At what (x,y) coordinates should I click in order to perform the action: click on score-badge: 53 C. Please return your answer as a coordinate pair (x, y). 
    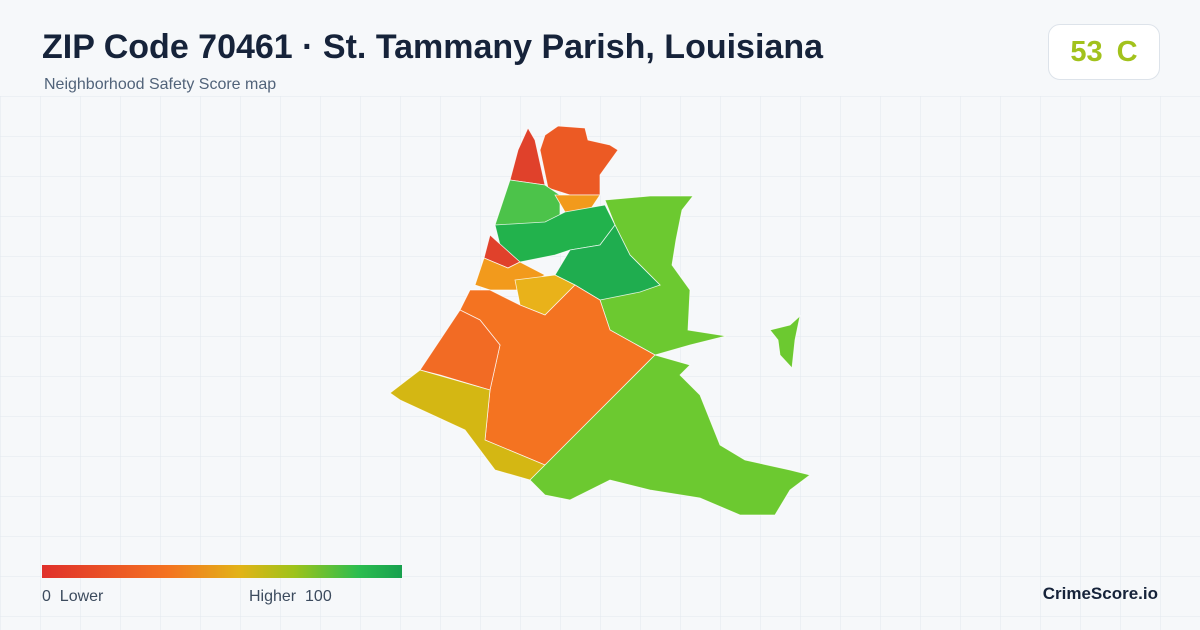
    Looking at the image, I should click on (1104, 52).